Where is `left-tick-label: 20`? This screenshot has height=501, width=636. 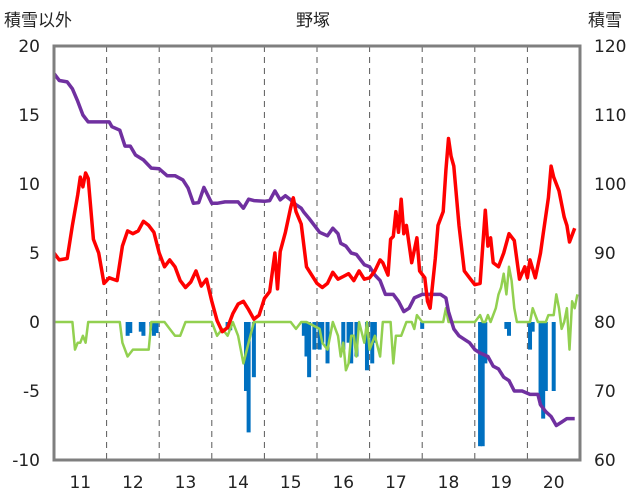
left-tick-label: 20 is located at coordinates (29, 47).